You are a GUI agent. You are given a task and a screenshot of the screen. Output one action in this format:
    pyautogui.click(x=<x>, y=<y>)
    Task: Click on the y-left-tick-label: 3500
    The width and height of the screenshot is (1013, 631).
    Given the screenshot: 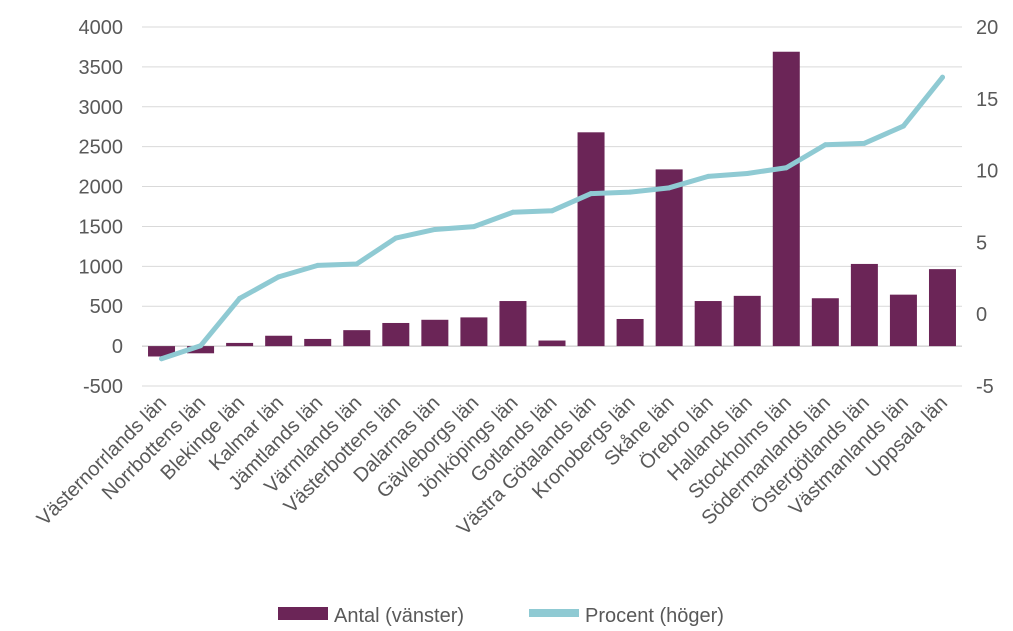 What is the action you would take?
    pyautogui.click(x=101, y=68)
    